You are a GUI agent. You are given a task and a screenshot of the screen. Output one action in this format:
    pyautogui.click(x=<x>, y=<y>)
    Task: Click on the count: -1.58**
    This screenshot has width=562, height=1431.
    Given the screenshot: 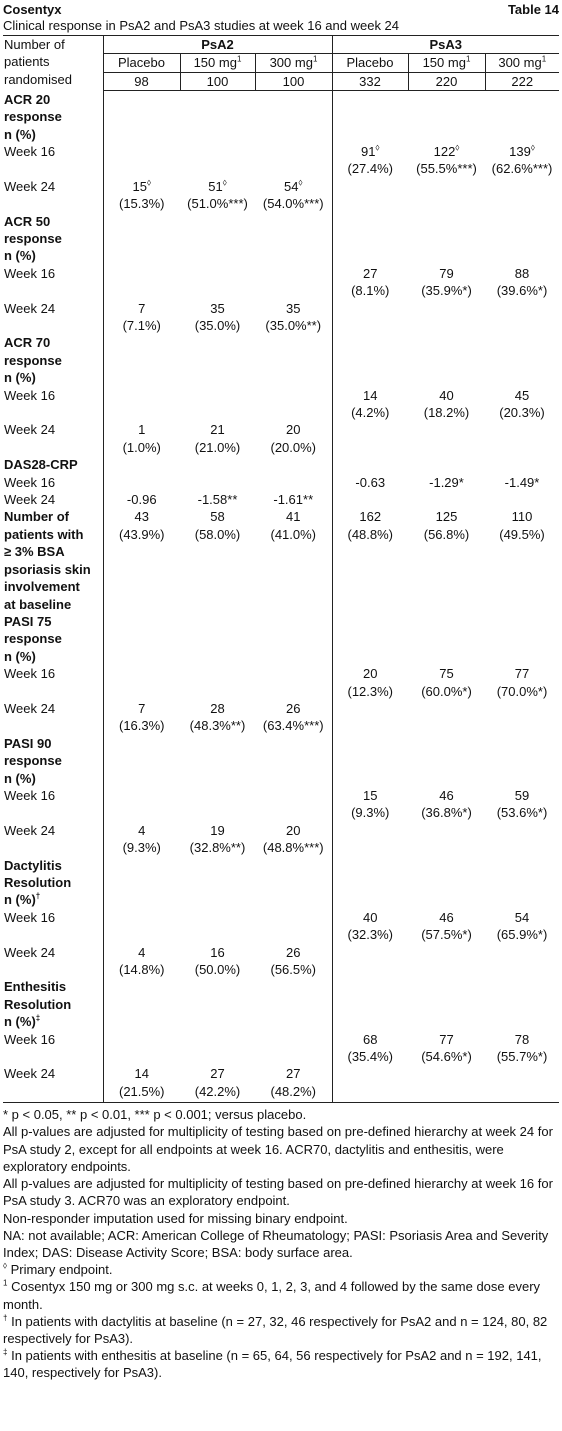 What is the action you would take?
    pyautogui.click(x=217, y=500)
    